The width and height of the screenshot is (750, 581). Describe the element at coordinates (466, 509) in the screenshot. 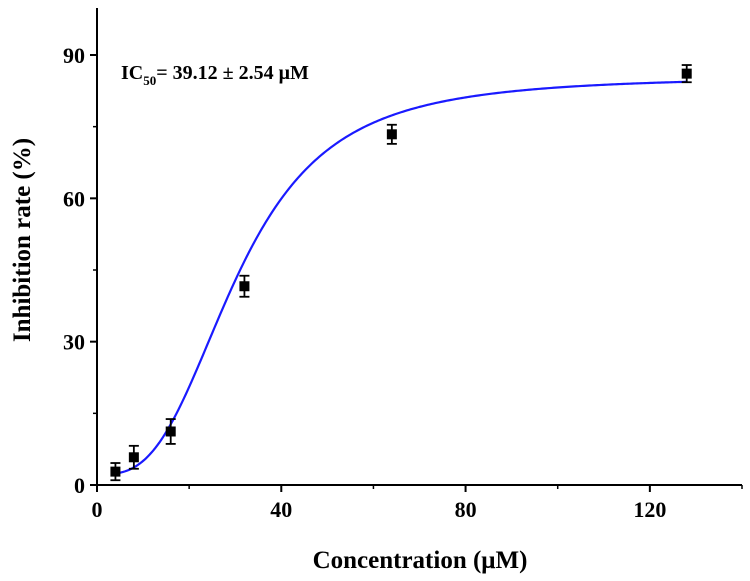

I see `x-tick-label-80: 80` at that location.